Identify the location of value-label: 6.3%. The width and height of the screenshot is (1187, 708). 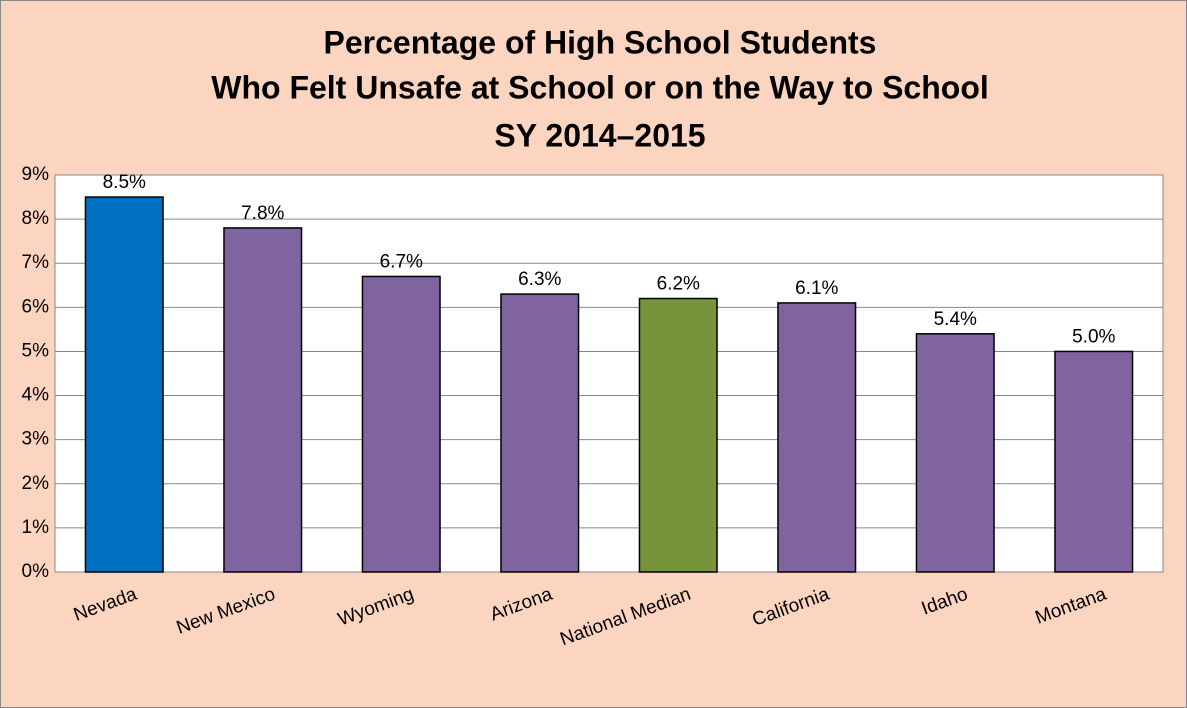
(539, 279).